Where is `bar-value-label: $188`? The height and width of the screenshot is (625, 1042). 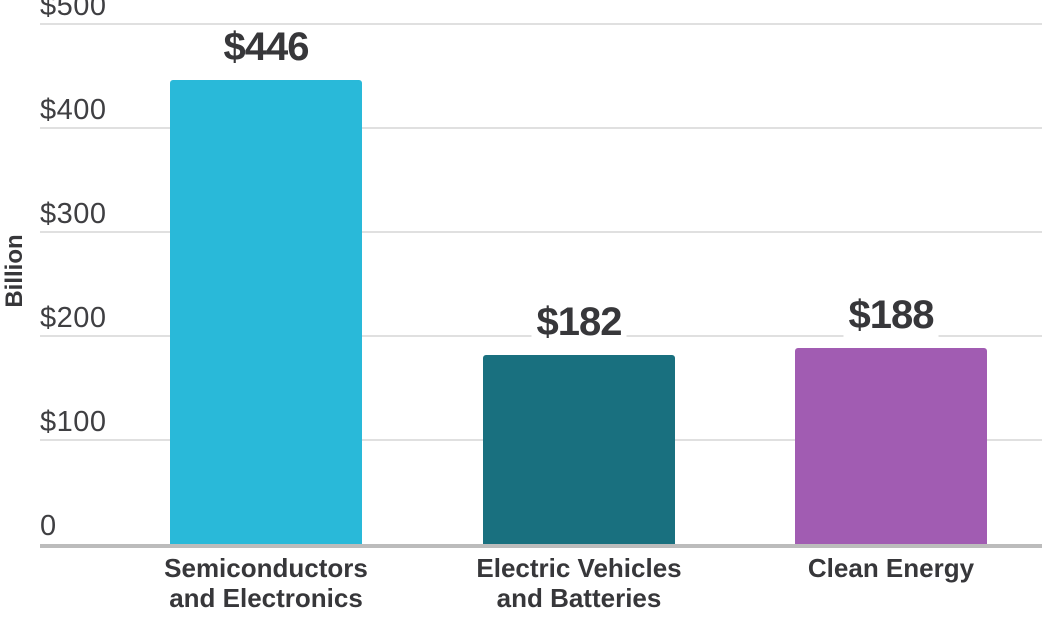 bar-value-label: $188 is located at coordinates (891, 316).